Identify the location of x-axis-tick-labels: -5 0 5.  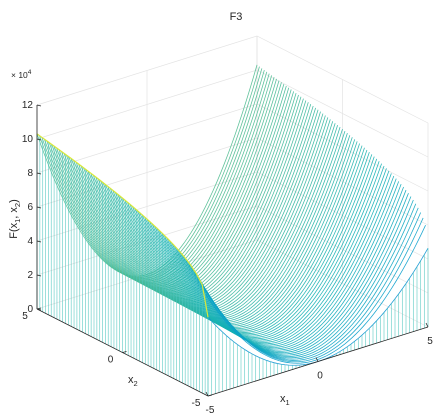
(320, 376).